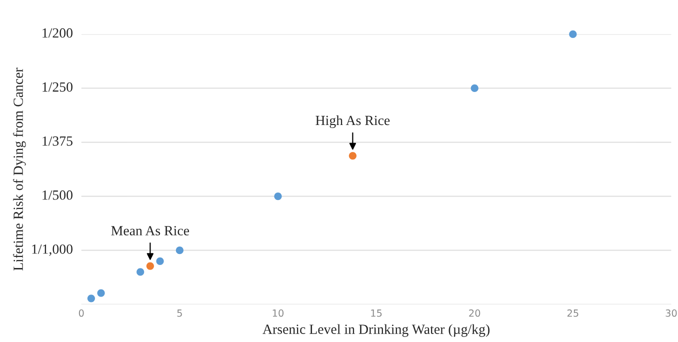 The image size is (678, 342). I want to click on y-axis-title: Lifetime Risk of Dying from Cancer, so click(19, 169).